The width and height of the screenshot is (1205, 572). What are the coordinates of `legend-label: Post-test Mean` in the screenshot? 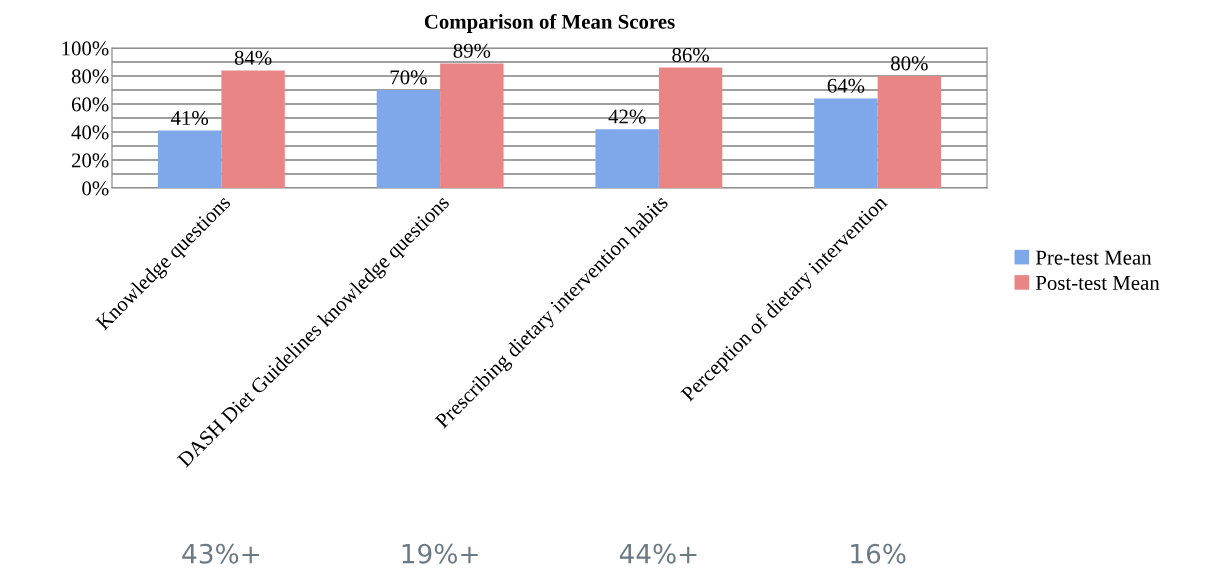 It's located at (1097, 283).